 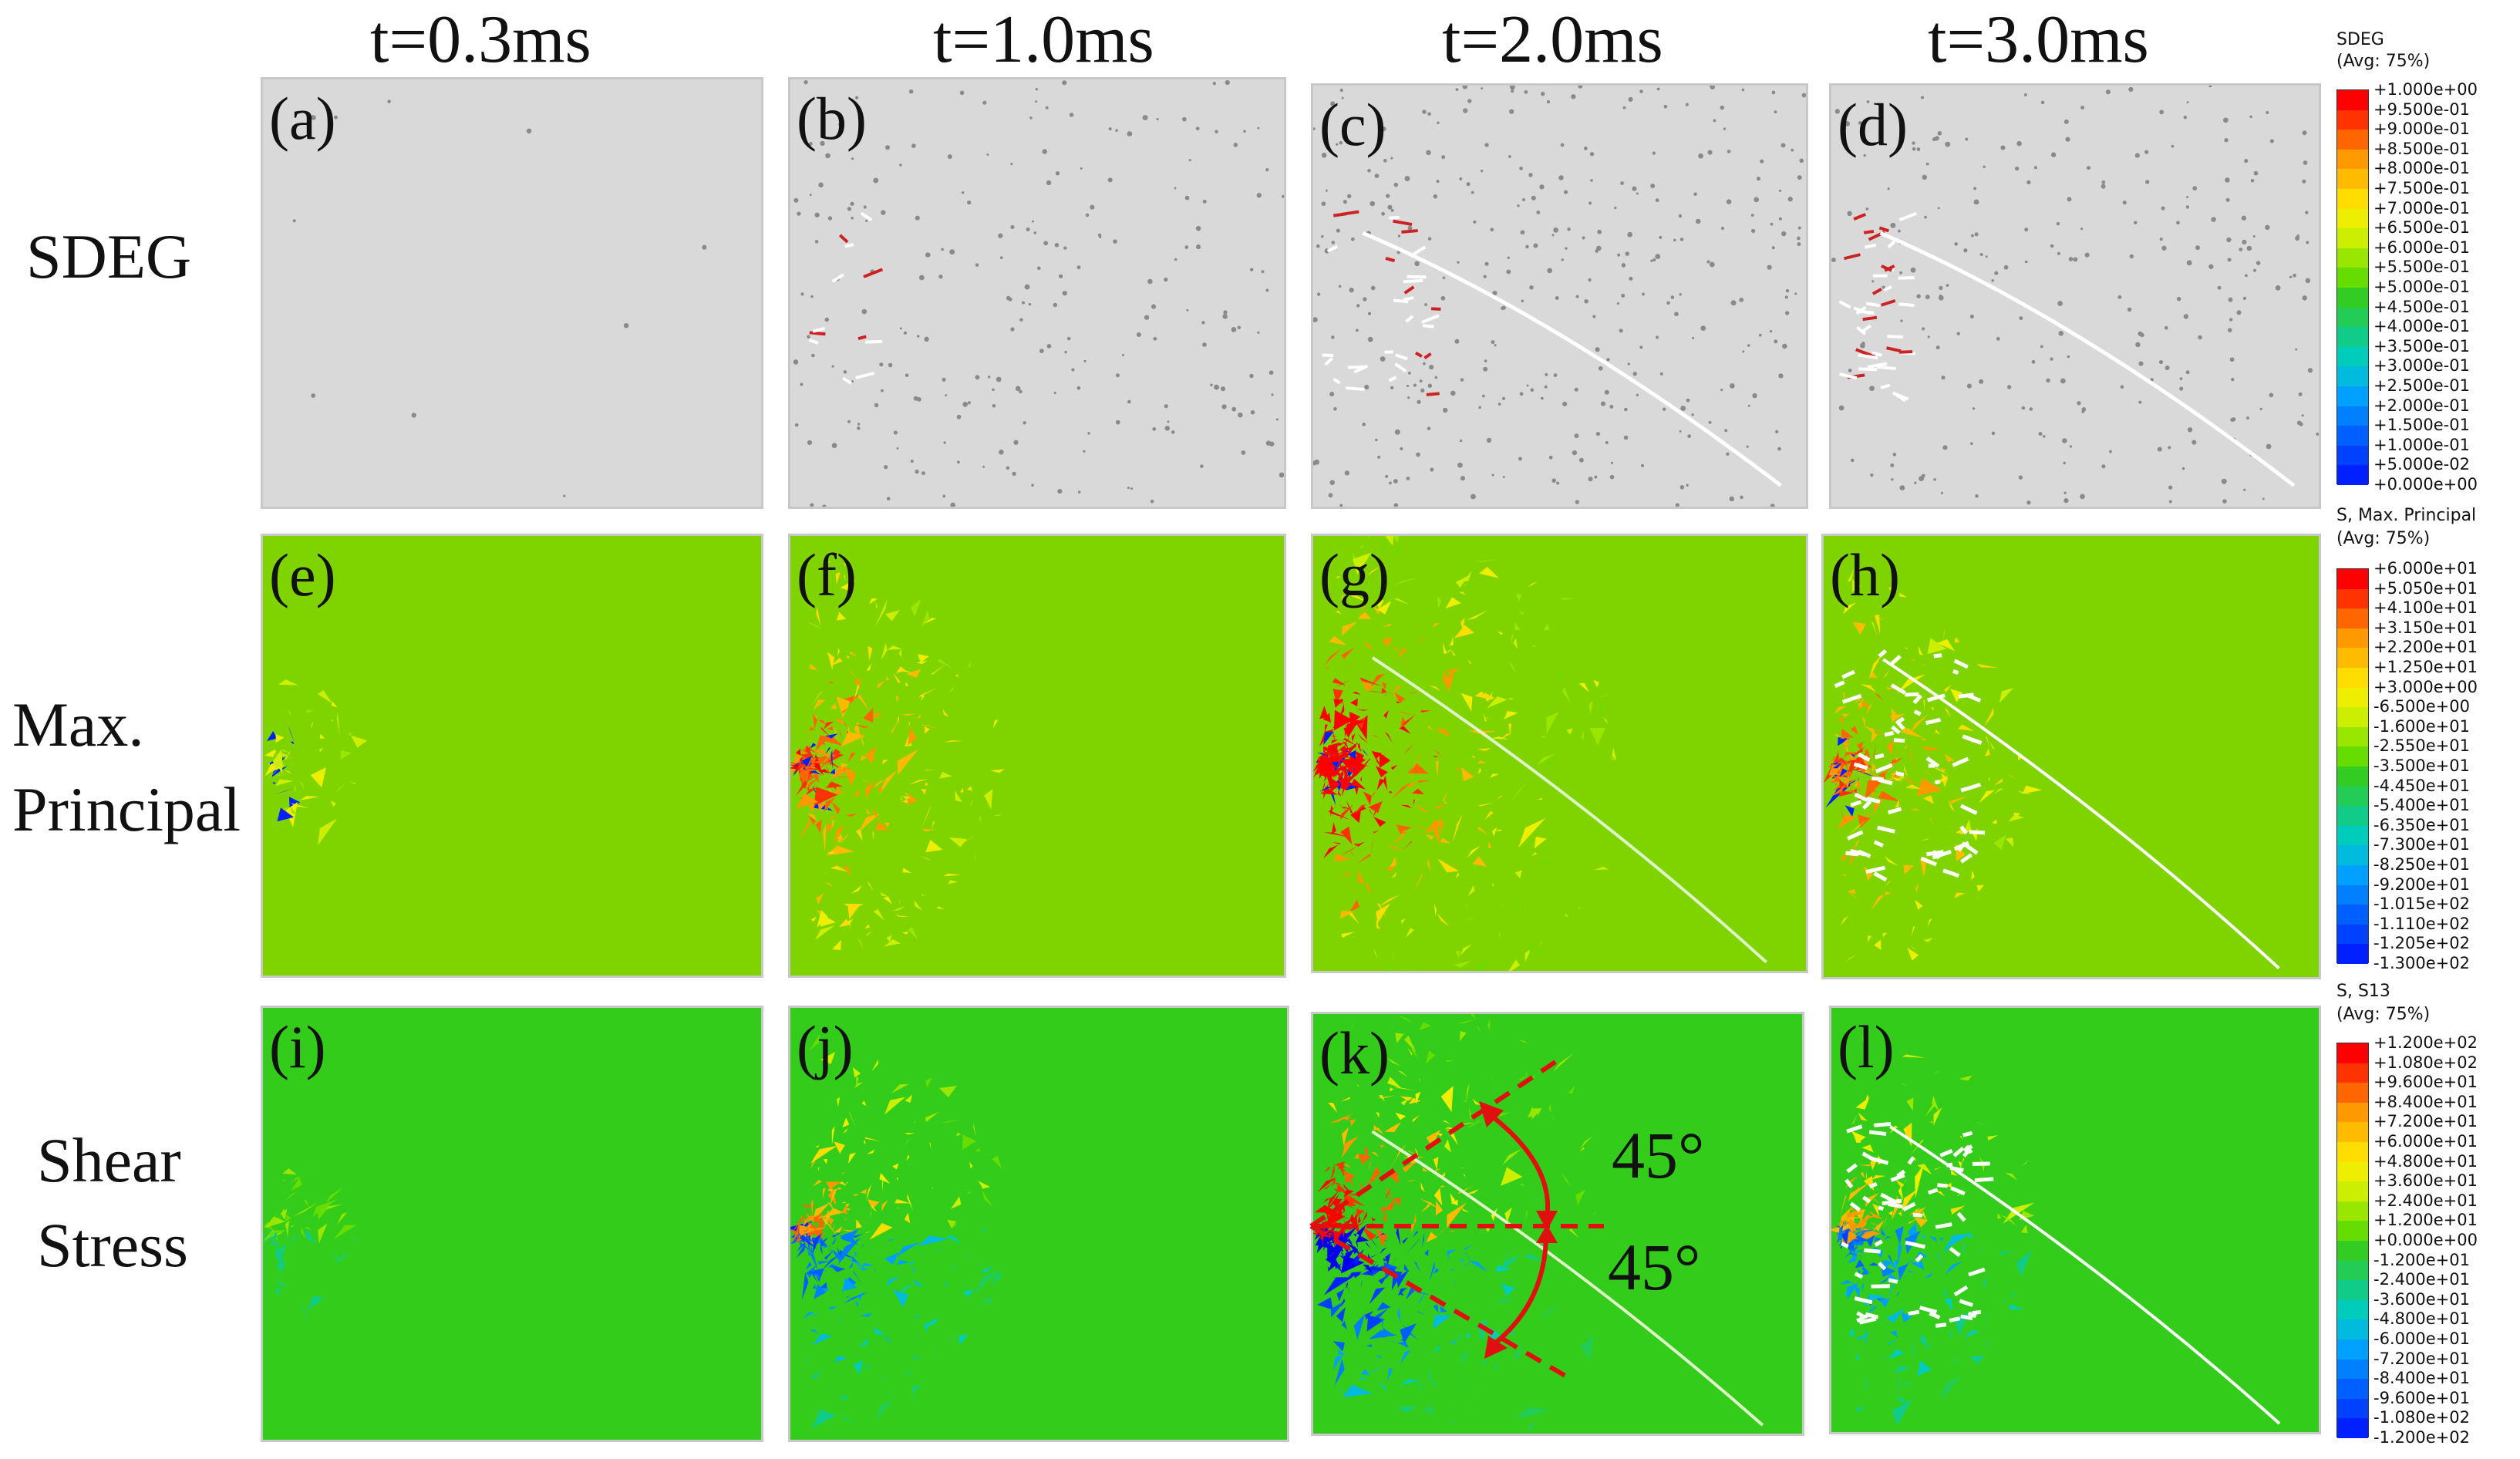 I want to click on contour-panel: (c), so click(x=1559, y=296).